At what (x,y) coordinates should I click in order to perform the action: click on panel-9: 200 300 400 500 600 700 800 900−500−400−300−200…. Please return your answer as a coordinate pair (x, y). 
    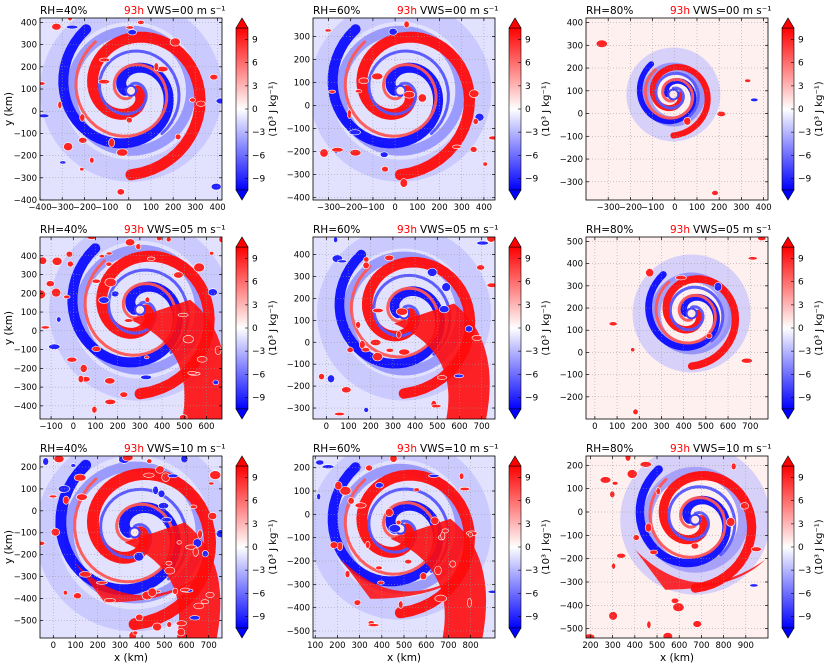
    Looking at the image, I should click on (692, 553).